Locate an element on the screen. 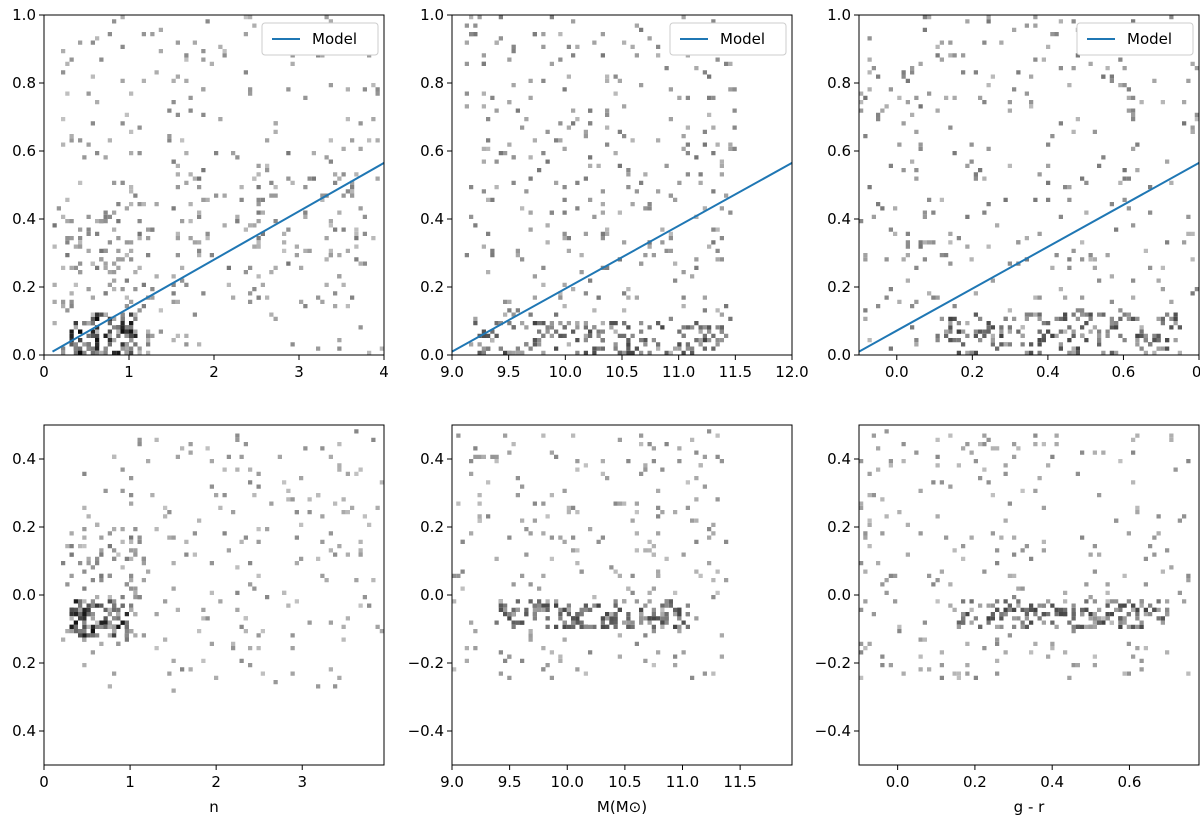 This screenshot has height=821, width=1200. x-tick-label: 0.6 is located at coordinates (1124, 372).